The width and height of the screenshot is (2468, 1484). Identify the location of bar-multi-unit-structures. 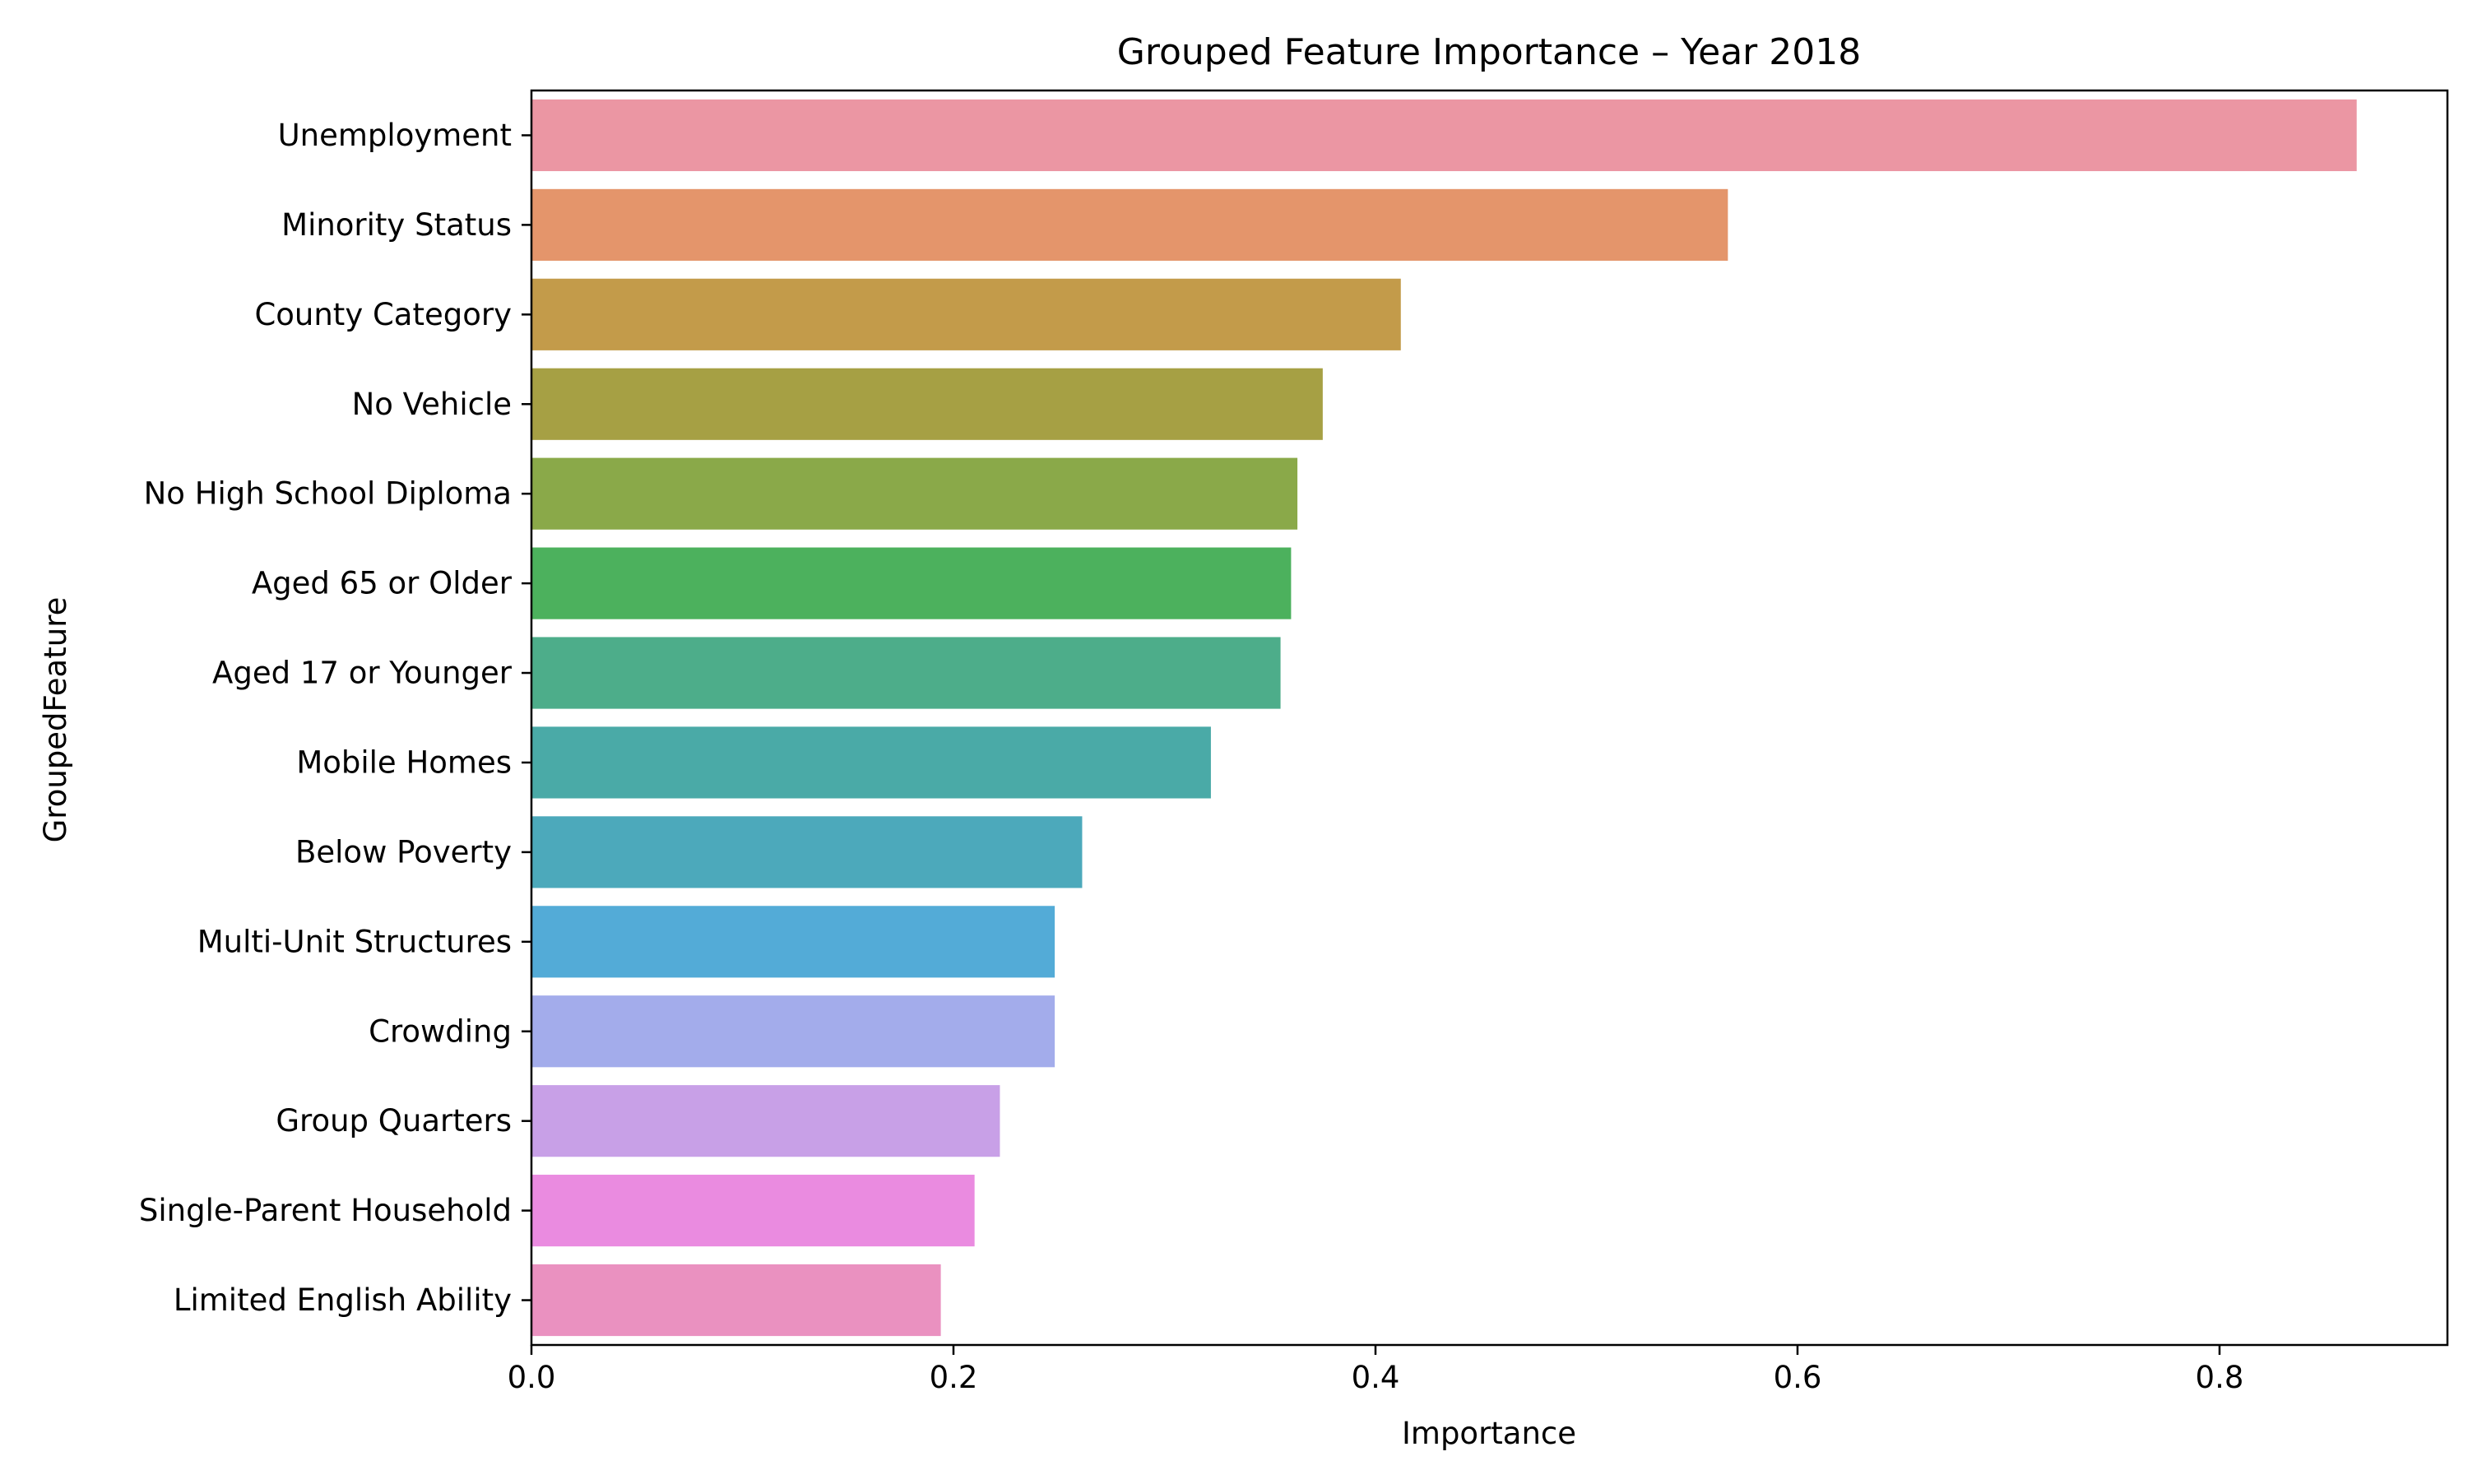
(793, 942).